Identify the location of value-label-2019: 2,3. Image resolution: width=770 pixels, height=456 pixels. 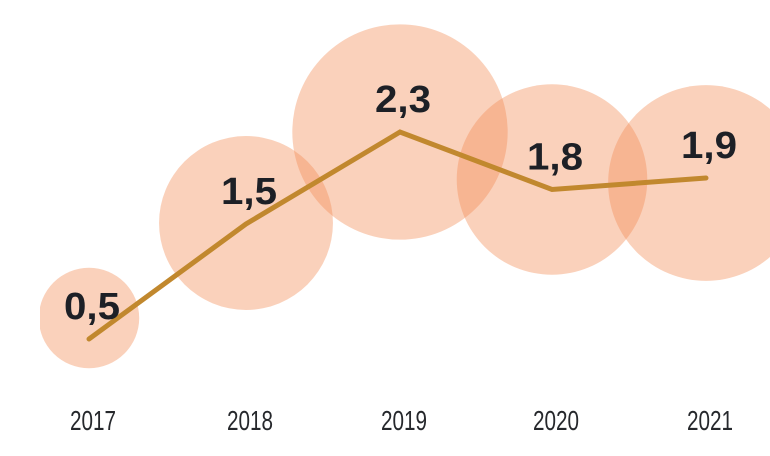
(403, 100).